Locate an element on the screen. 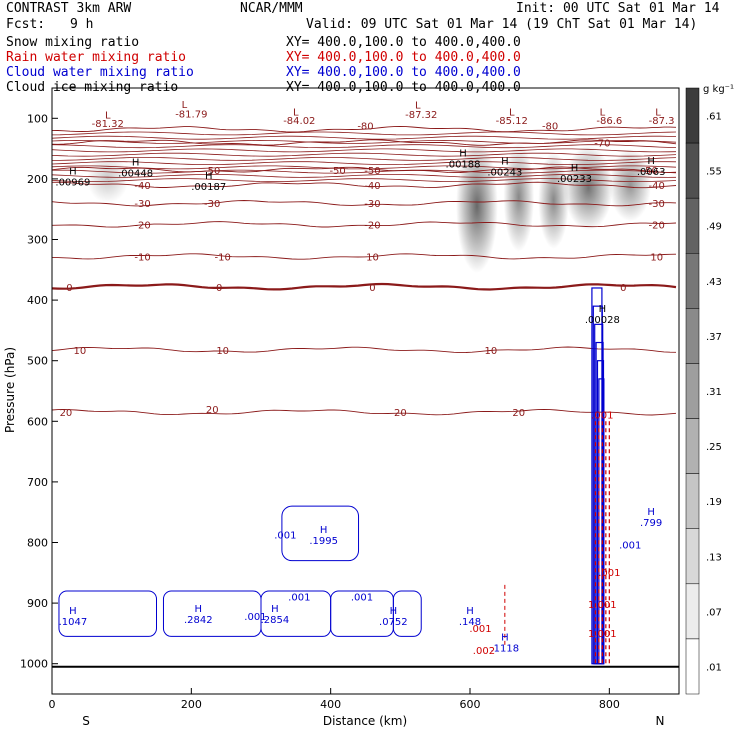  colorbar: .61 .55 .49 .43 .37 .31 .25 .19 .13 .07 .01 g kg⁻¹ is located at coordinates (709, 389).